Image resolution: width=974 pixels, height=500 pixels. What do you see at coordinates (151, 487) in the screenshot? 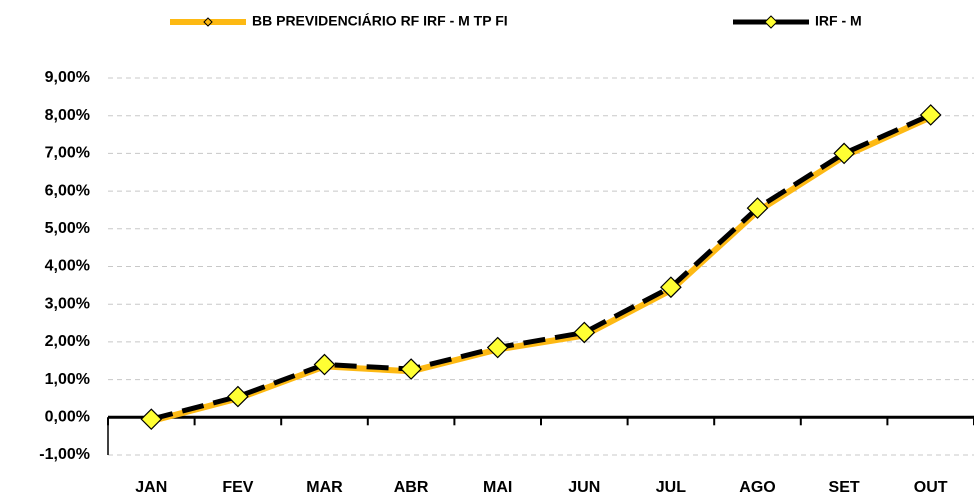
I see `x-tick-label: JAN` at bounding box center [151, 487].